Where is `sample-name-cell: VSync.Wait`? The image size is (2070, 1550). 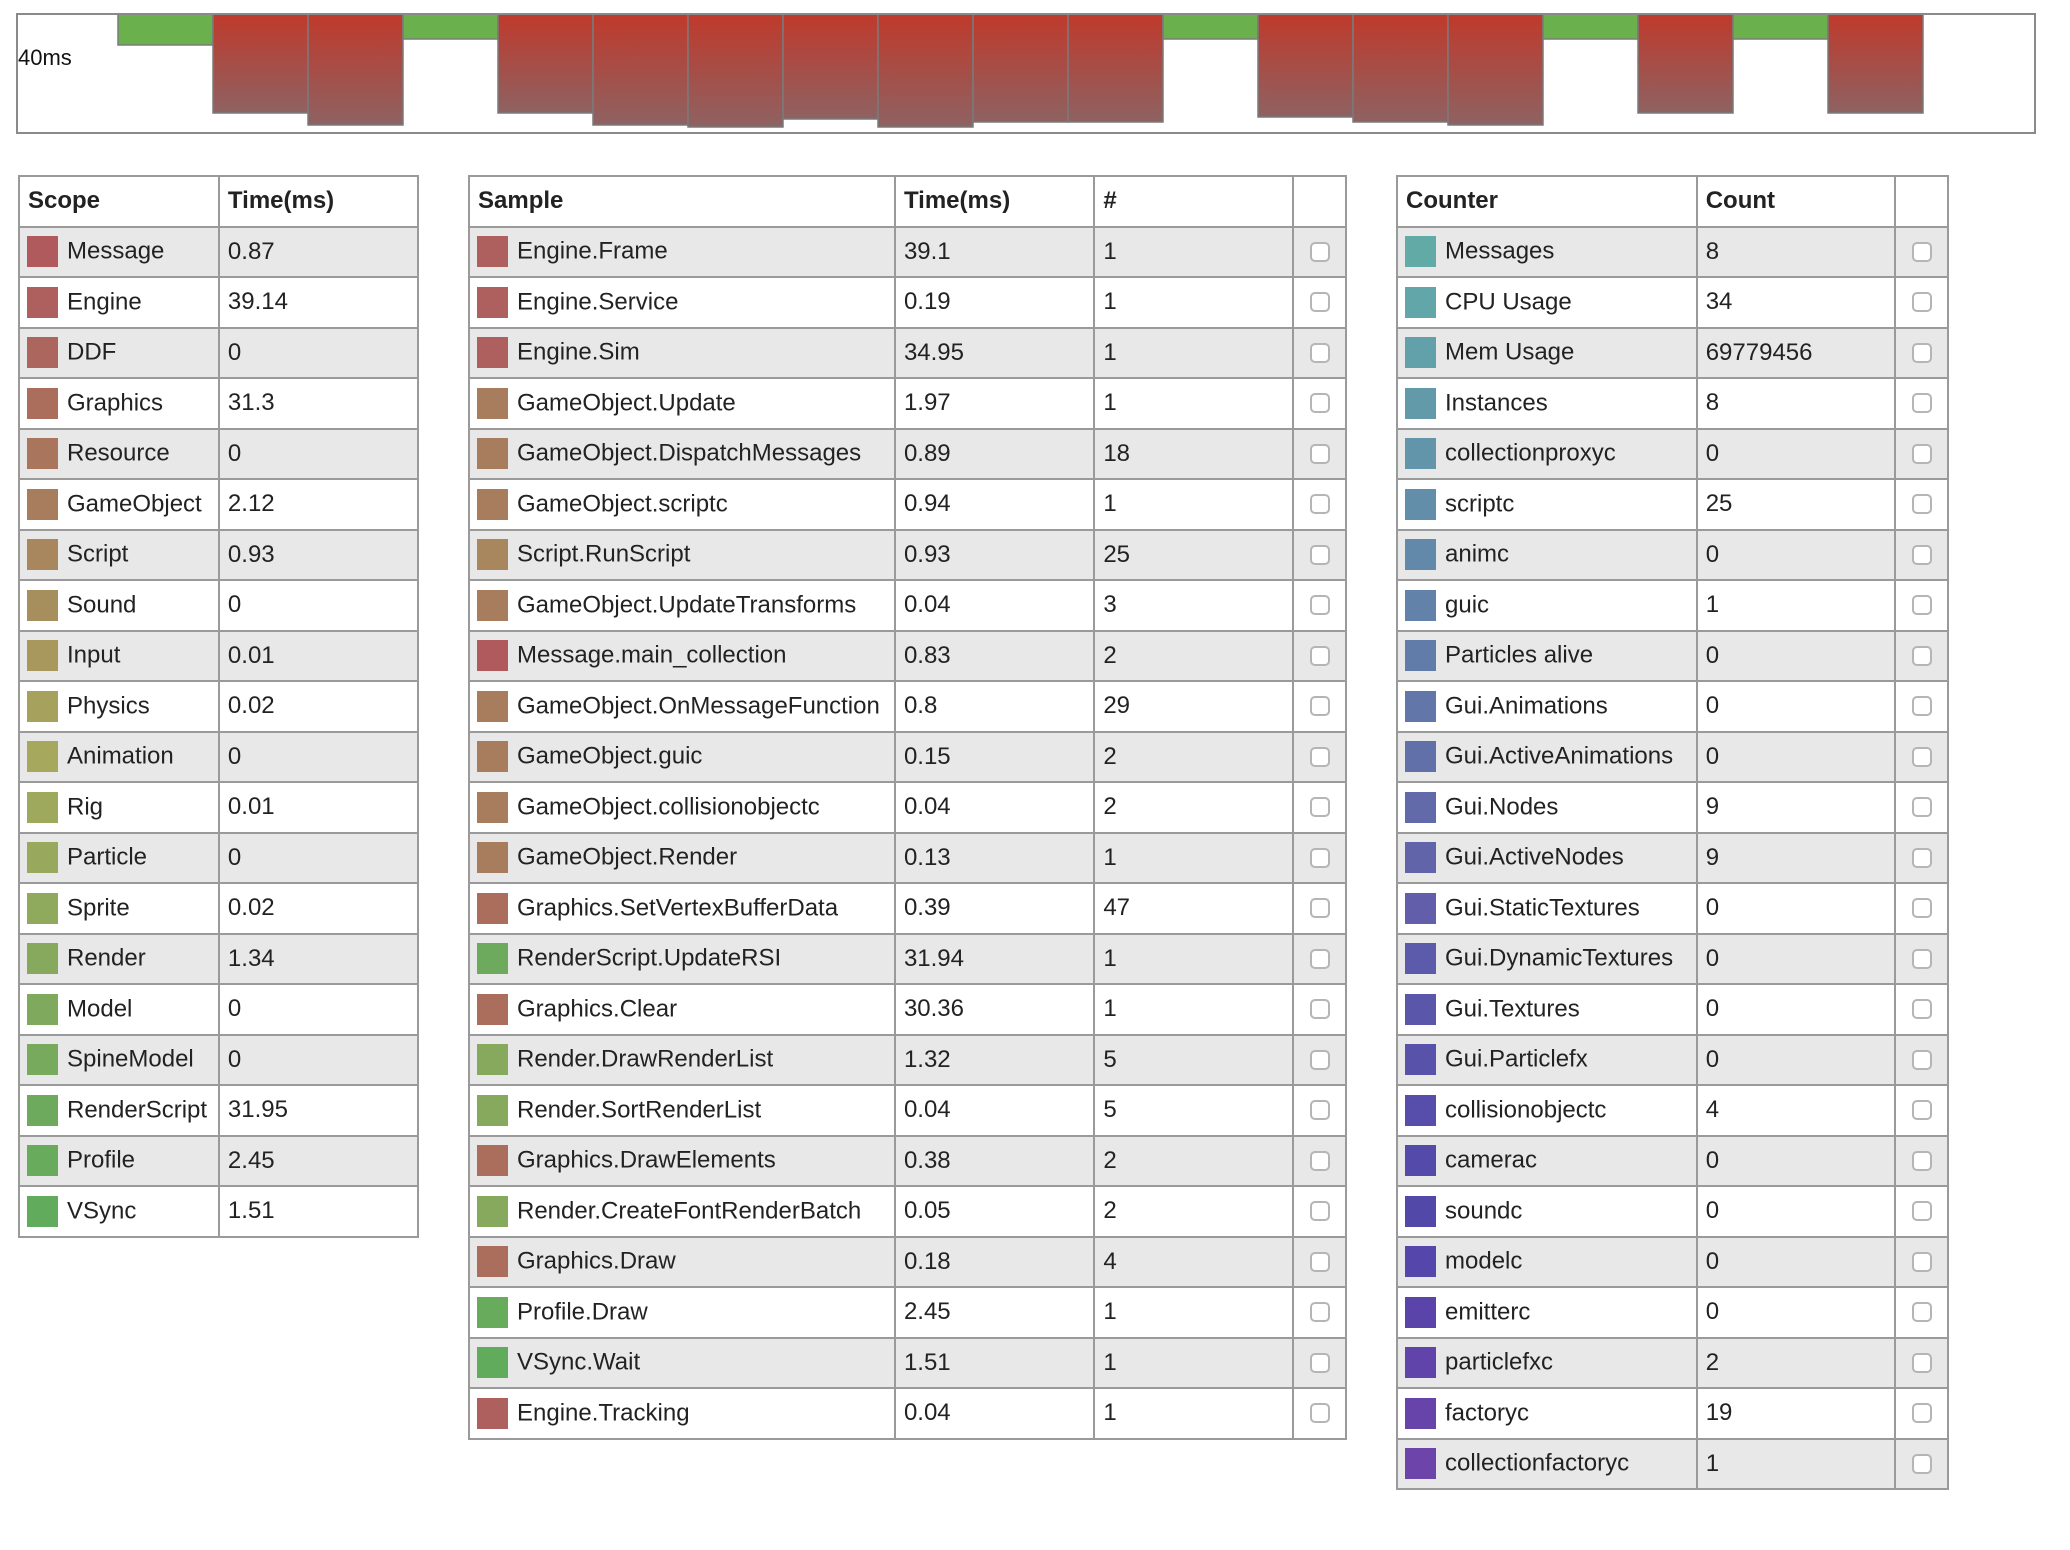
sample-name-cell: VSync.Wait is located at coordinates (682, 1362).